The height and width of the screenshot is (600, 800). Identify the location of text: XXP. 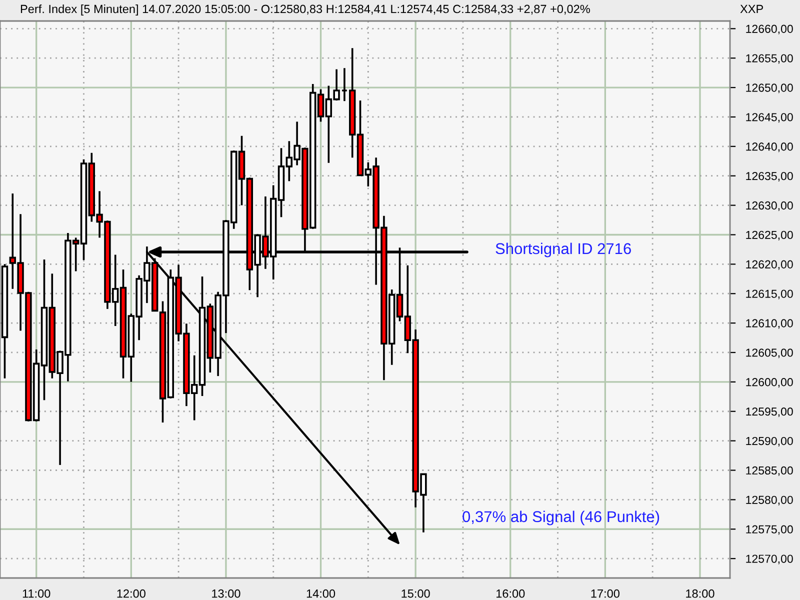
(751, 9).